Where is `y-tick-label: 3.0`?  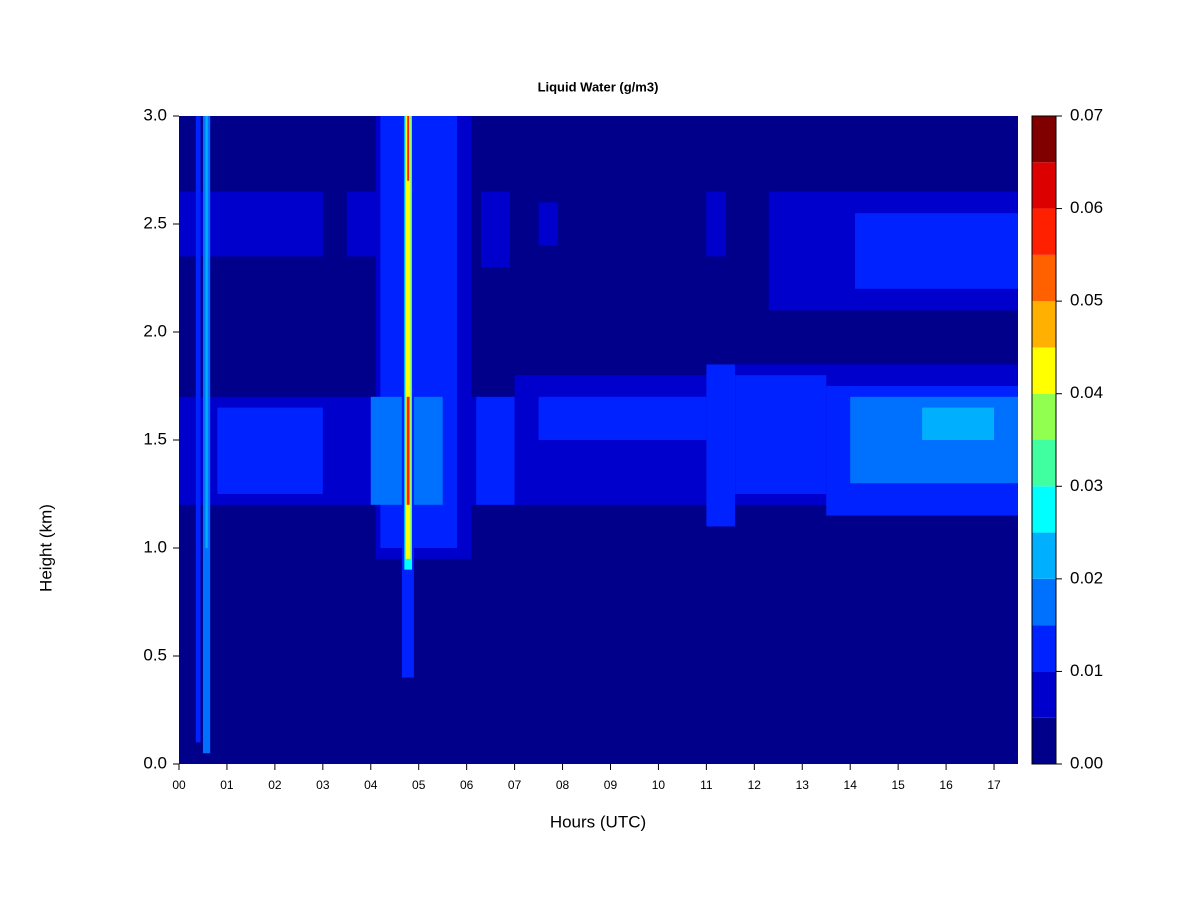 y-tick-label: 3.0 is located at coordinates (155, 114).